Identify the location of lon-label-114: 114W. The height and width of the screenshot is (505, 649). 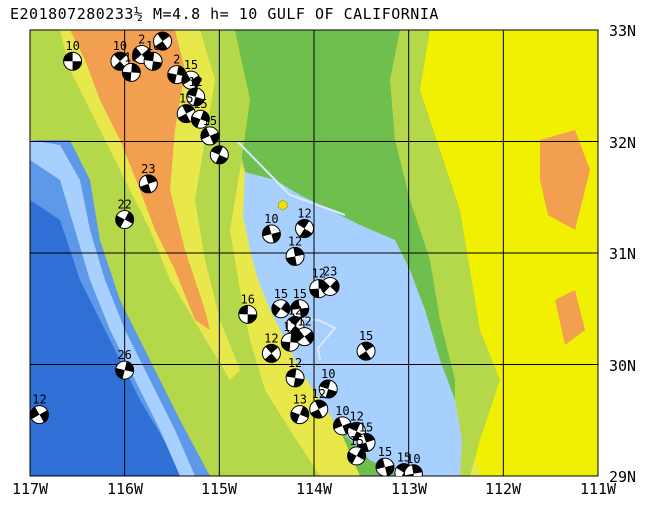
(314, 489).